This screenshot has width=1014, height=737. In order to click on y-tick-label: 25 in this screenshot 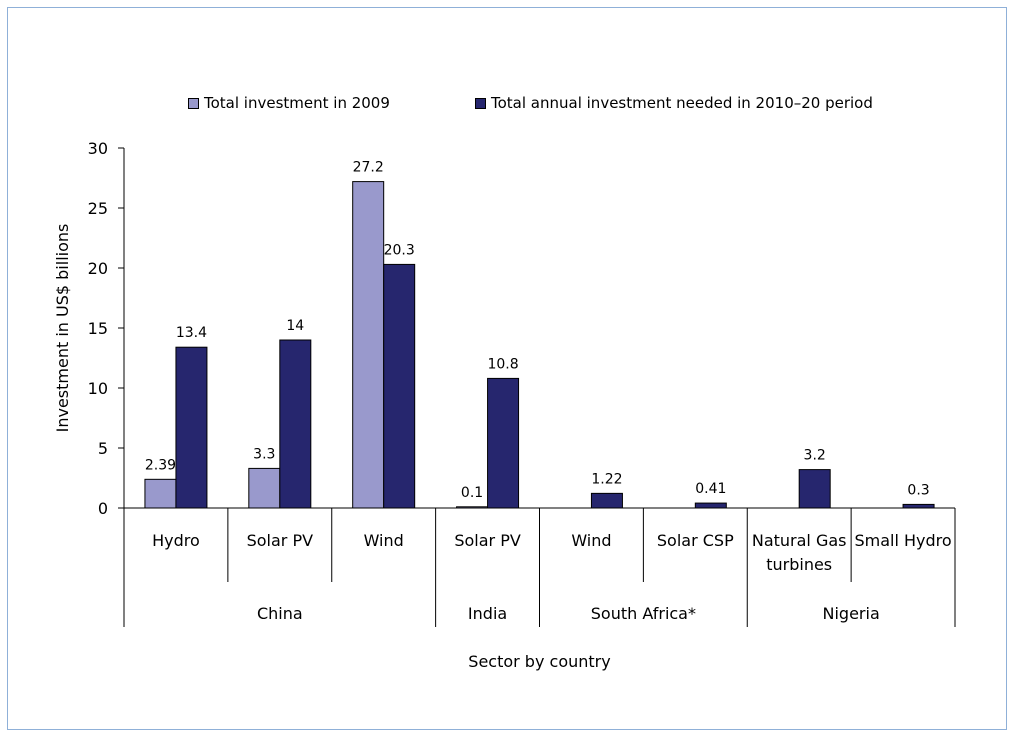, I will do `click(98, 208)`.